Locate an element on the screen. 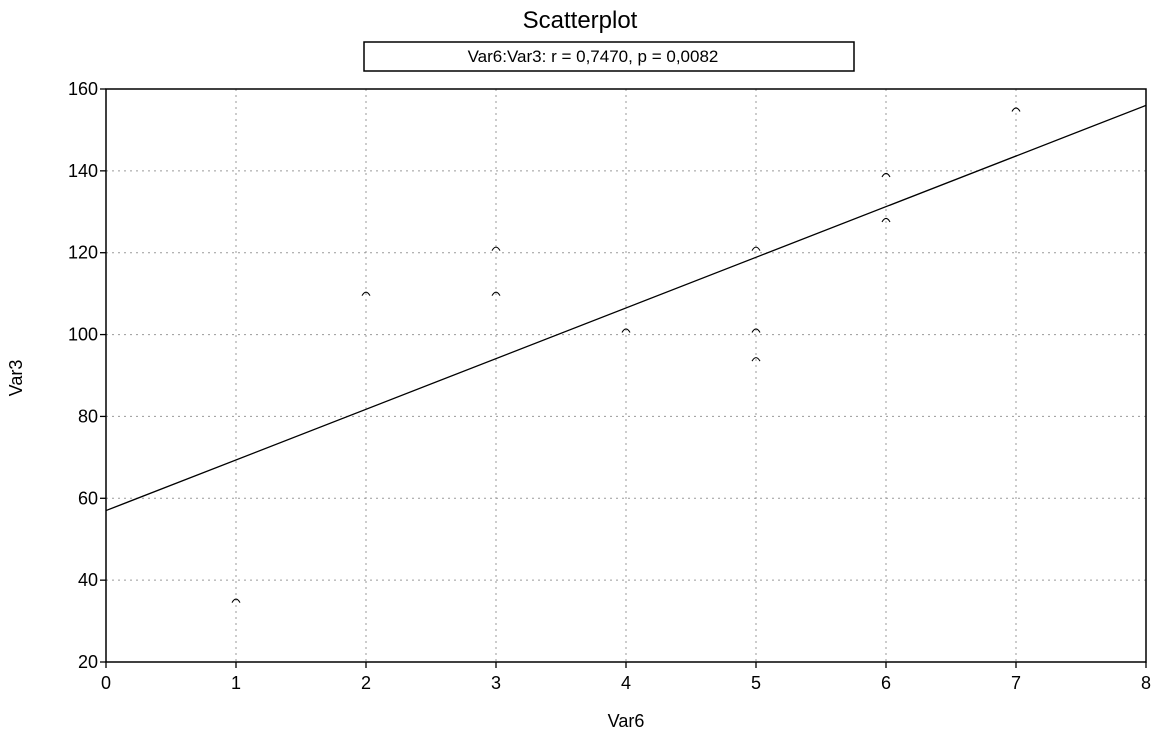 The height and width of the screenshot is (733, 1159). x-tick-label-2: 2 is located at coordinates (366, 683).